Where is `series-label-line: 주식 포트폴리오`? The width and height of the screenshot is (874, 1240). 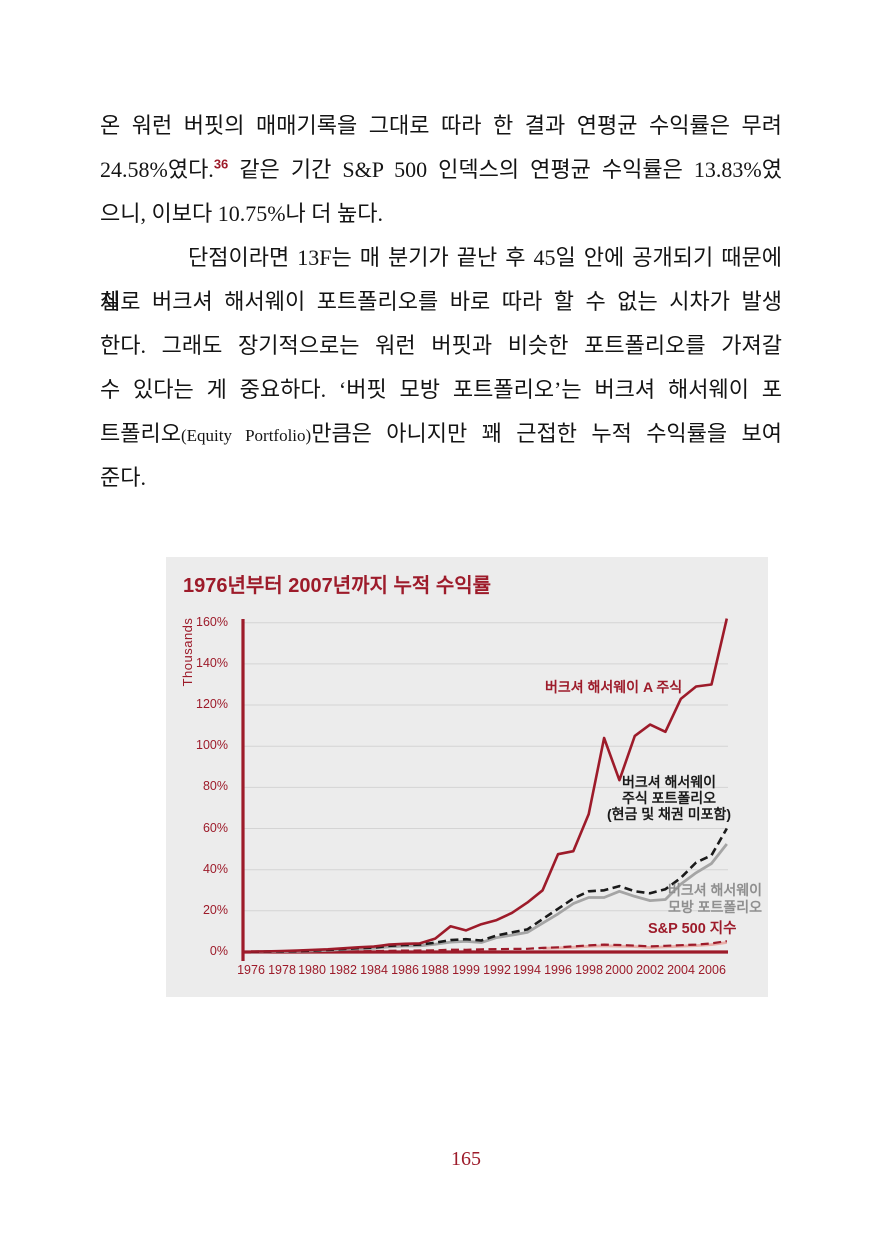
series-label-line: 주식 포트폴리오 is located at coordinates (669, 798).